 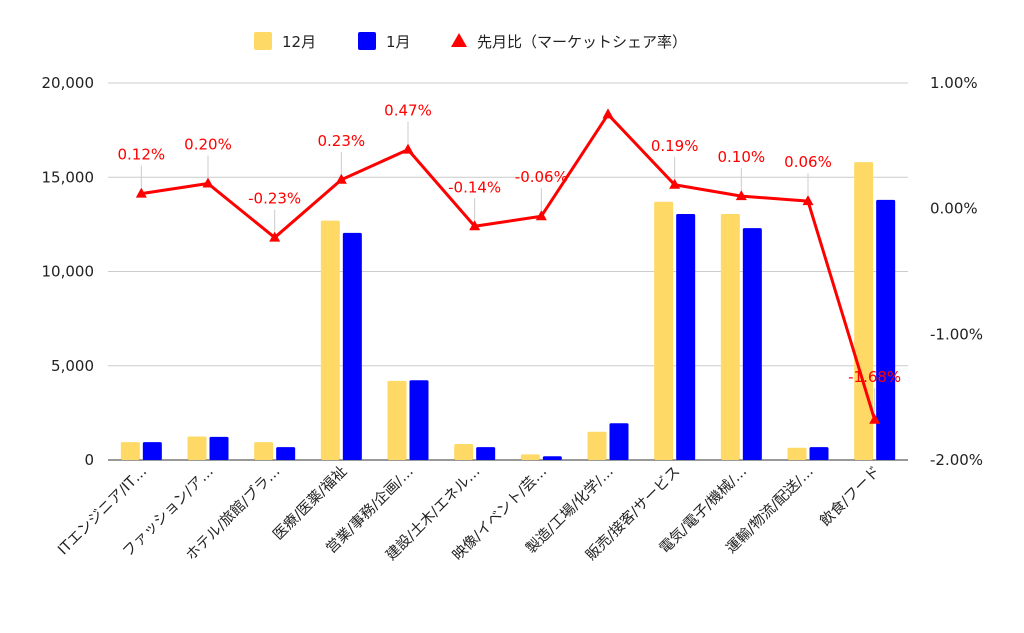 I want to click on y-tick-label-left: 5,000, so click(x=72, y=366).